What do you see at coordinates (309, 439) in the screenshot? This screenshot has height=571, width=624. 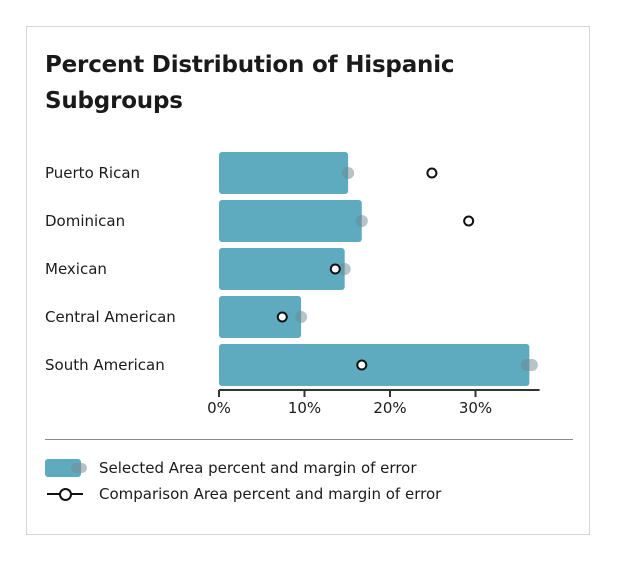 I see `legend-divider` at bounding box center [309, 439].